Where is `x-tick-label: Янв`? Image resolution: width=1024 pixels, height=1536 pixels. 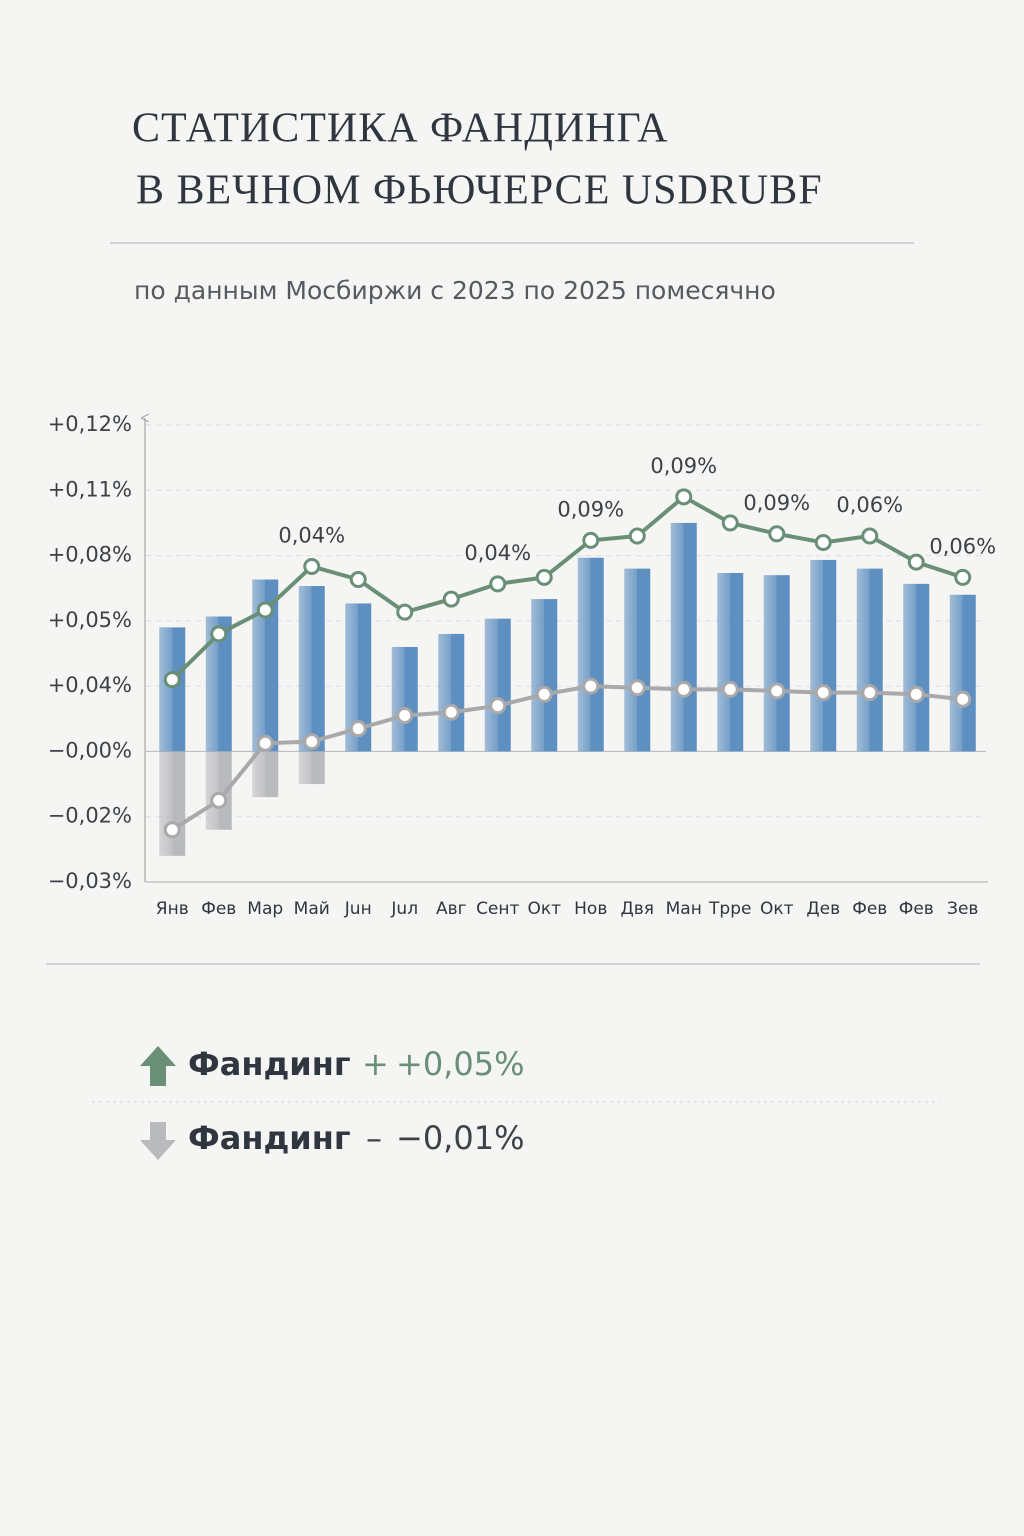 x-tick-label: Янв is located at coordinates (172, 909).